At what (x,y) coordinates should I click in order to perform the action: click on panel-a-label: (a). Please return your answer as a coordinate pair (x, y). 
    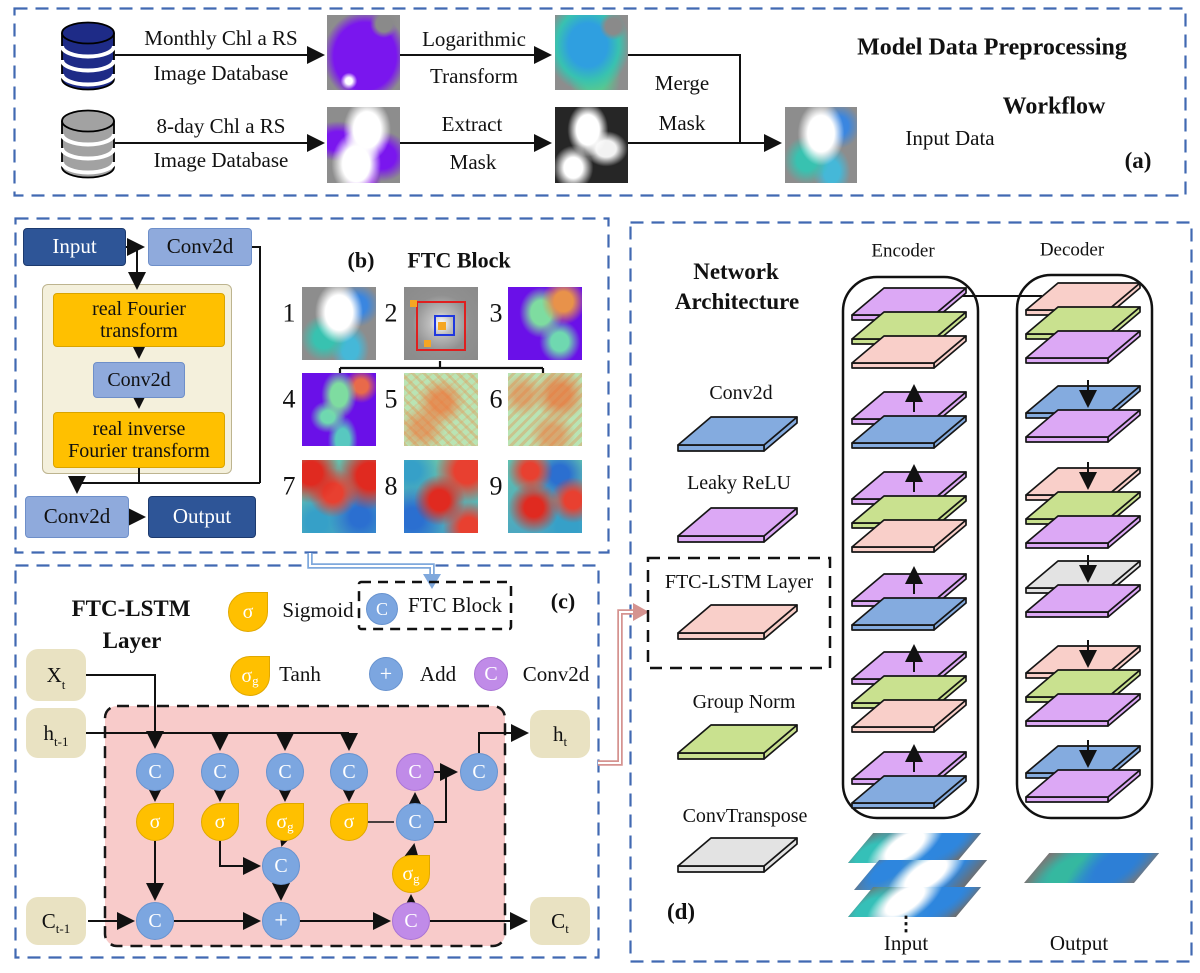
    Looking at the image, I should click on (1138, 161).